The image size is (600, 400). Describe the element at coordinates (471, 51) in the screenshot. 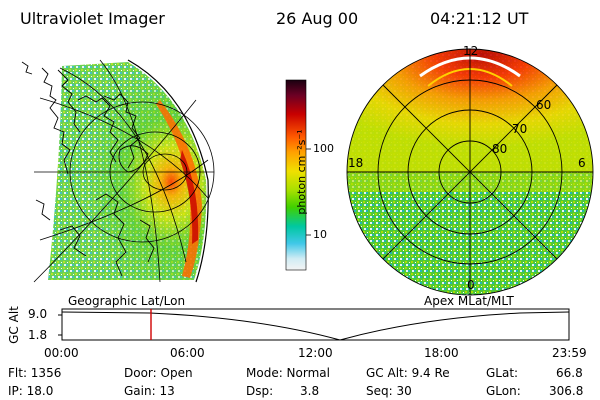

I see `mlt-label-12: 12` at that location.